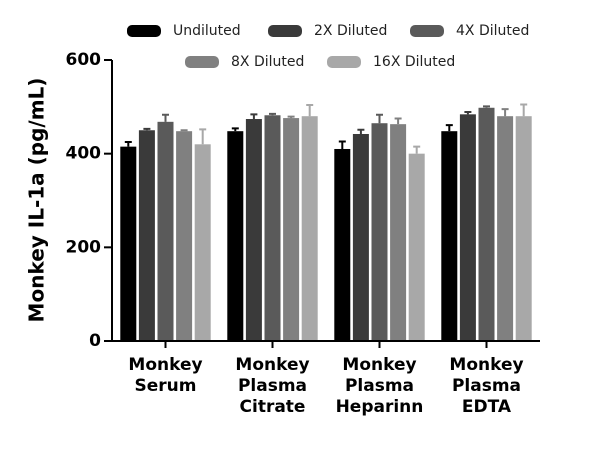 This screenshot has height=465, width=600. What do you see at coordinates (84, 60) in the screenshot?
I see `y-tick-label: 600` at bounding box center [84, 60].